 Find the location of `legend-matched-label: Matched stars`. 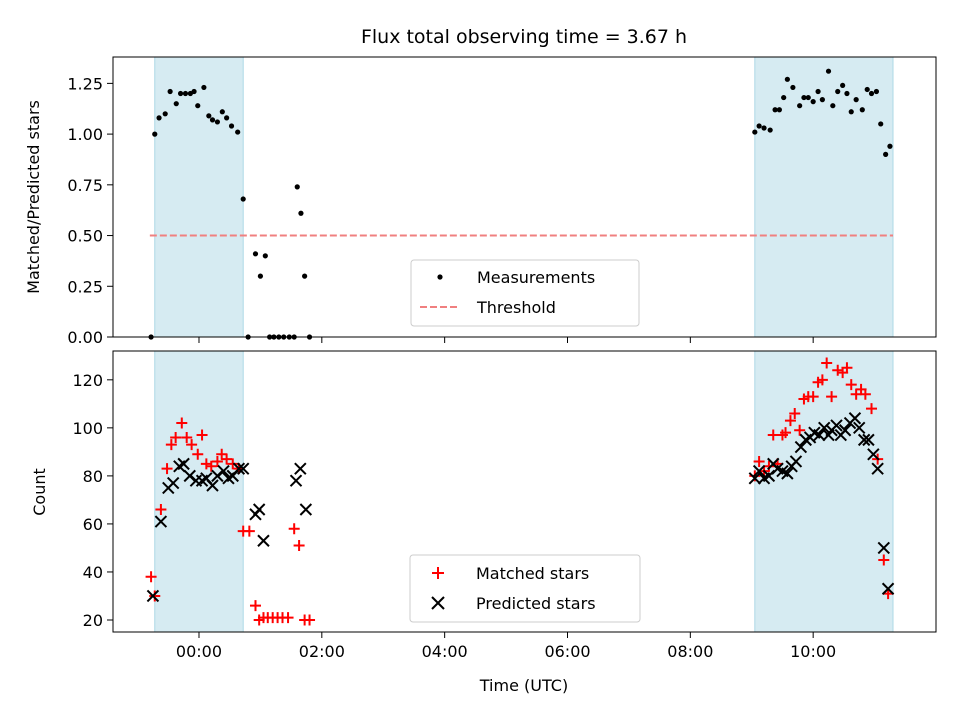

legend-matched-label: Matched stars is located at coordinates (532, 573).